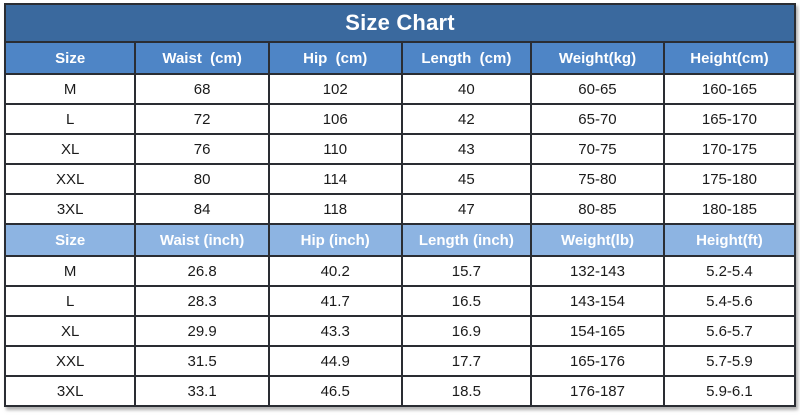 This screenshot has width=800, height=417. What do you see at coordinates (202, 331) in the screenshot?
I see `cell: 29.9` at bounding box center [202, 331].